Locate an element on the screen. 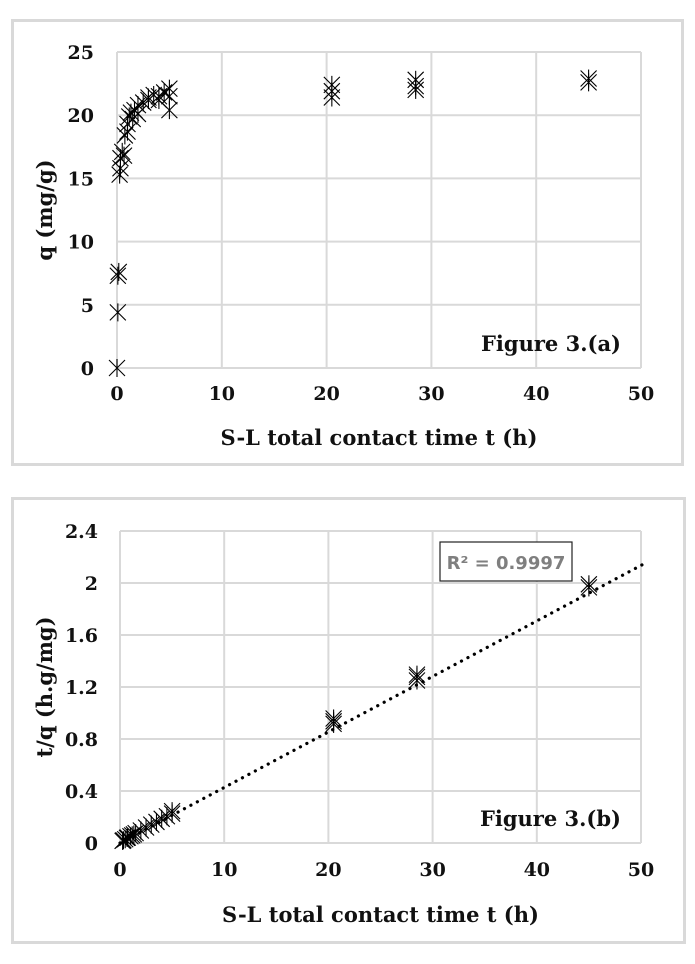  y-tick-label: 2.4 is located at coordinates (81, 532).